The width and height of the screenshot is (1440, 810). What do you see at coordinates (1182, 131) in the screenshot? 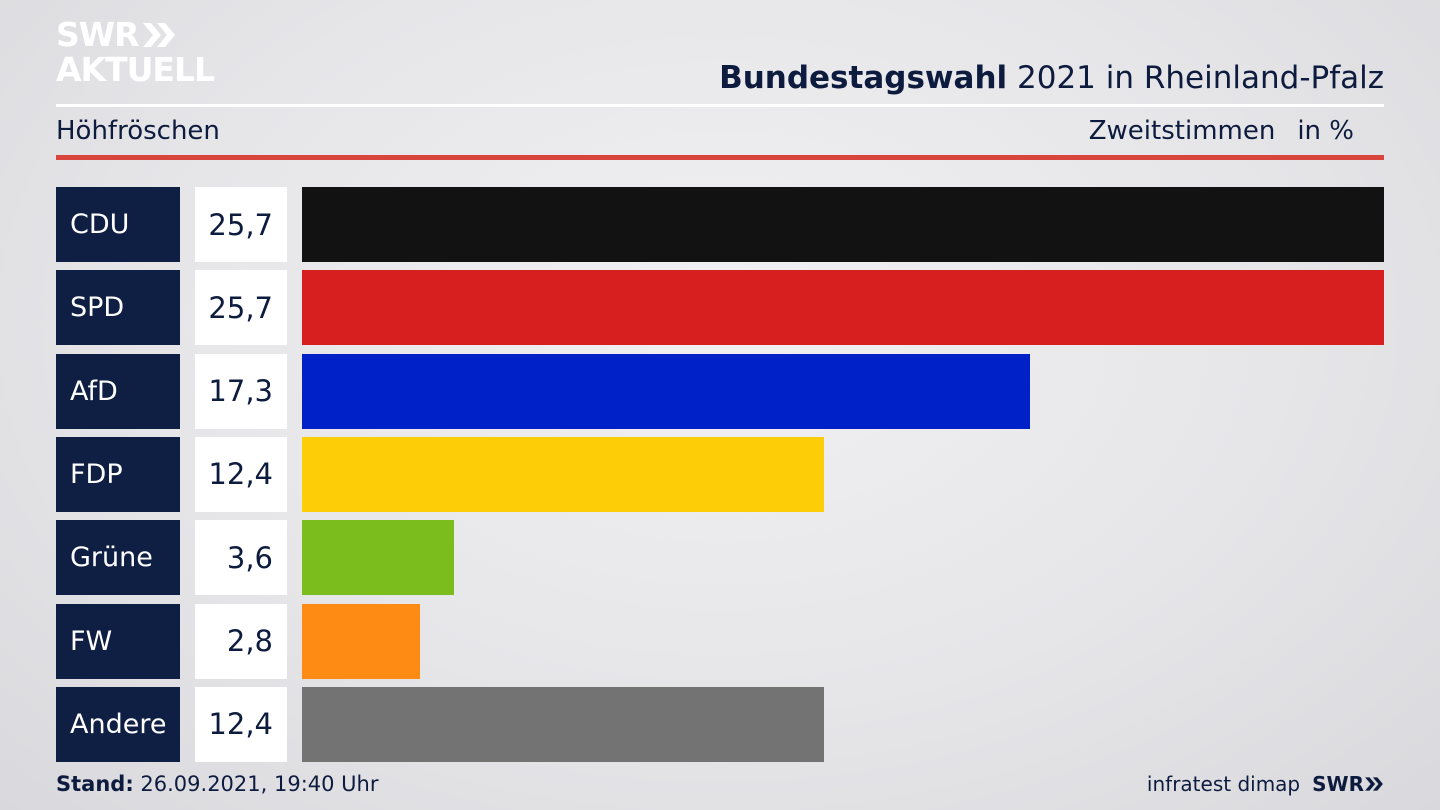
I see `measure-name: Zweitstimmen` at bounding box center [1182, 131].